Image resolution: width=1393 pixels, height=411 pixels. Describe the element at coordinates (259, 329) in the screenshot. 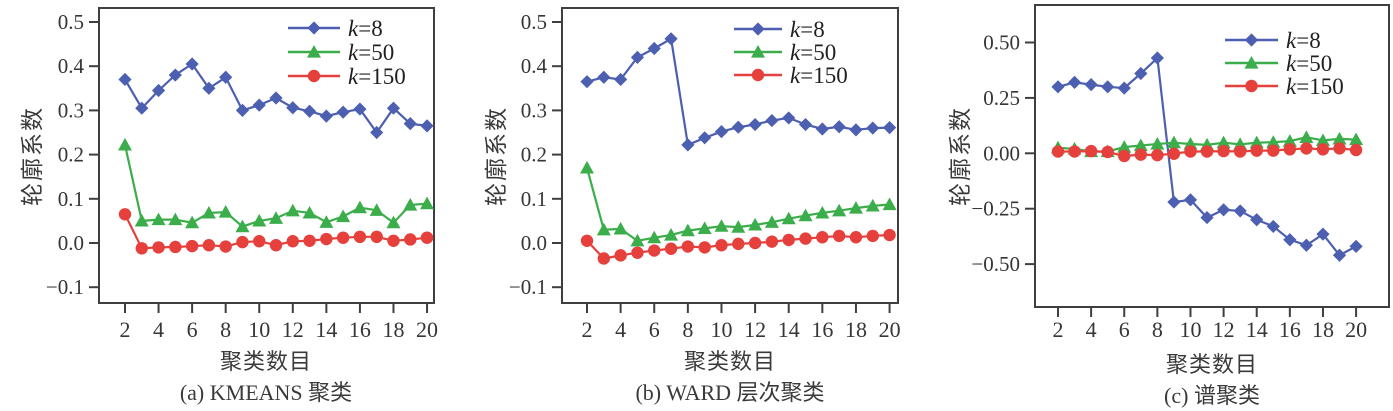

I see `x-tick-label: 10` at that location.